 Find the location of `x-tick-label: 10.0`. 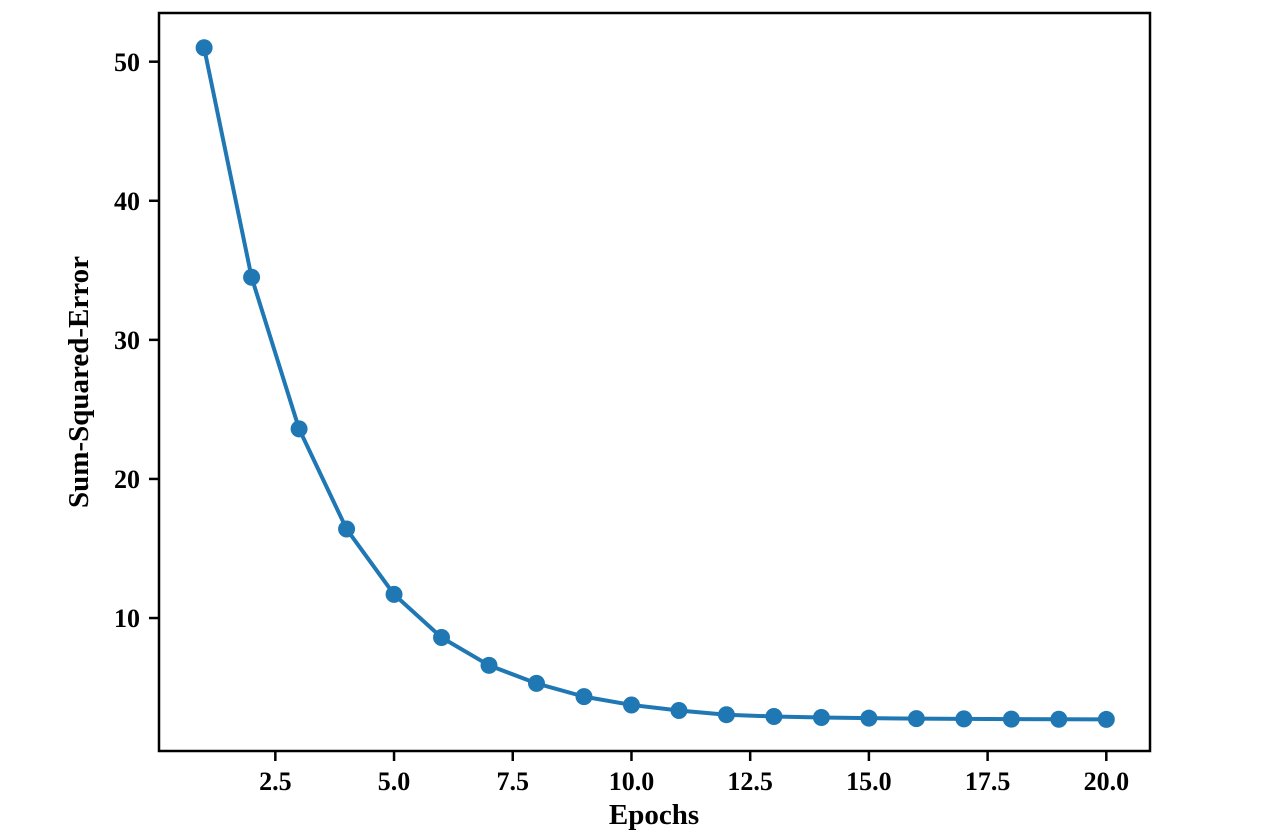

x-tick-label: 10.0 is located at coordinates (632, 781).